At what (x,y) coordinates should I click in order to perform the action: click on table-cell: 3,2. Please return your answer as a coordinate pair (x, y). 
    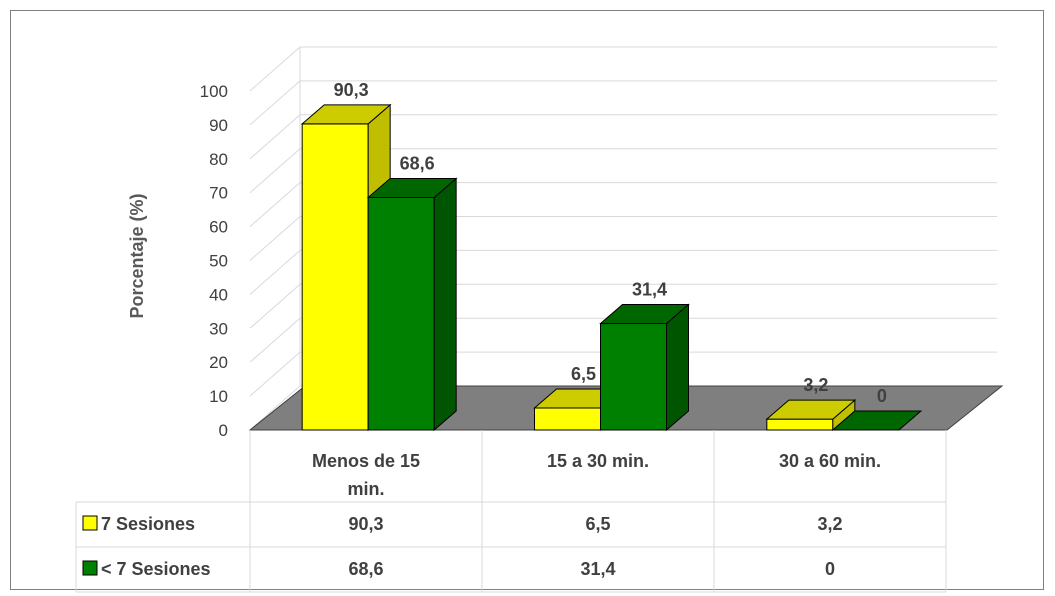
    Looking at the image, I should click on (829, 524).